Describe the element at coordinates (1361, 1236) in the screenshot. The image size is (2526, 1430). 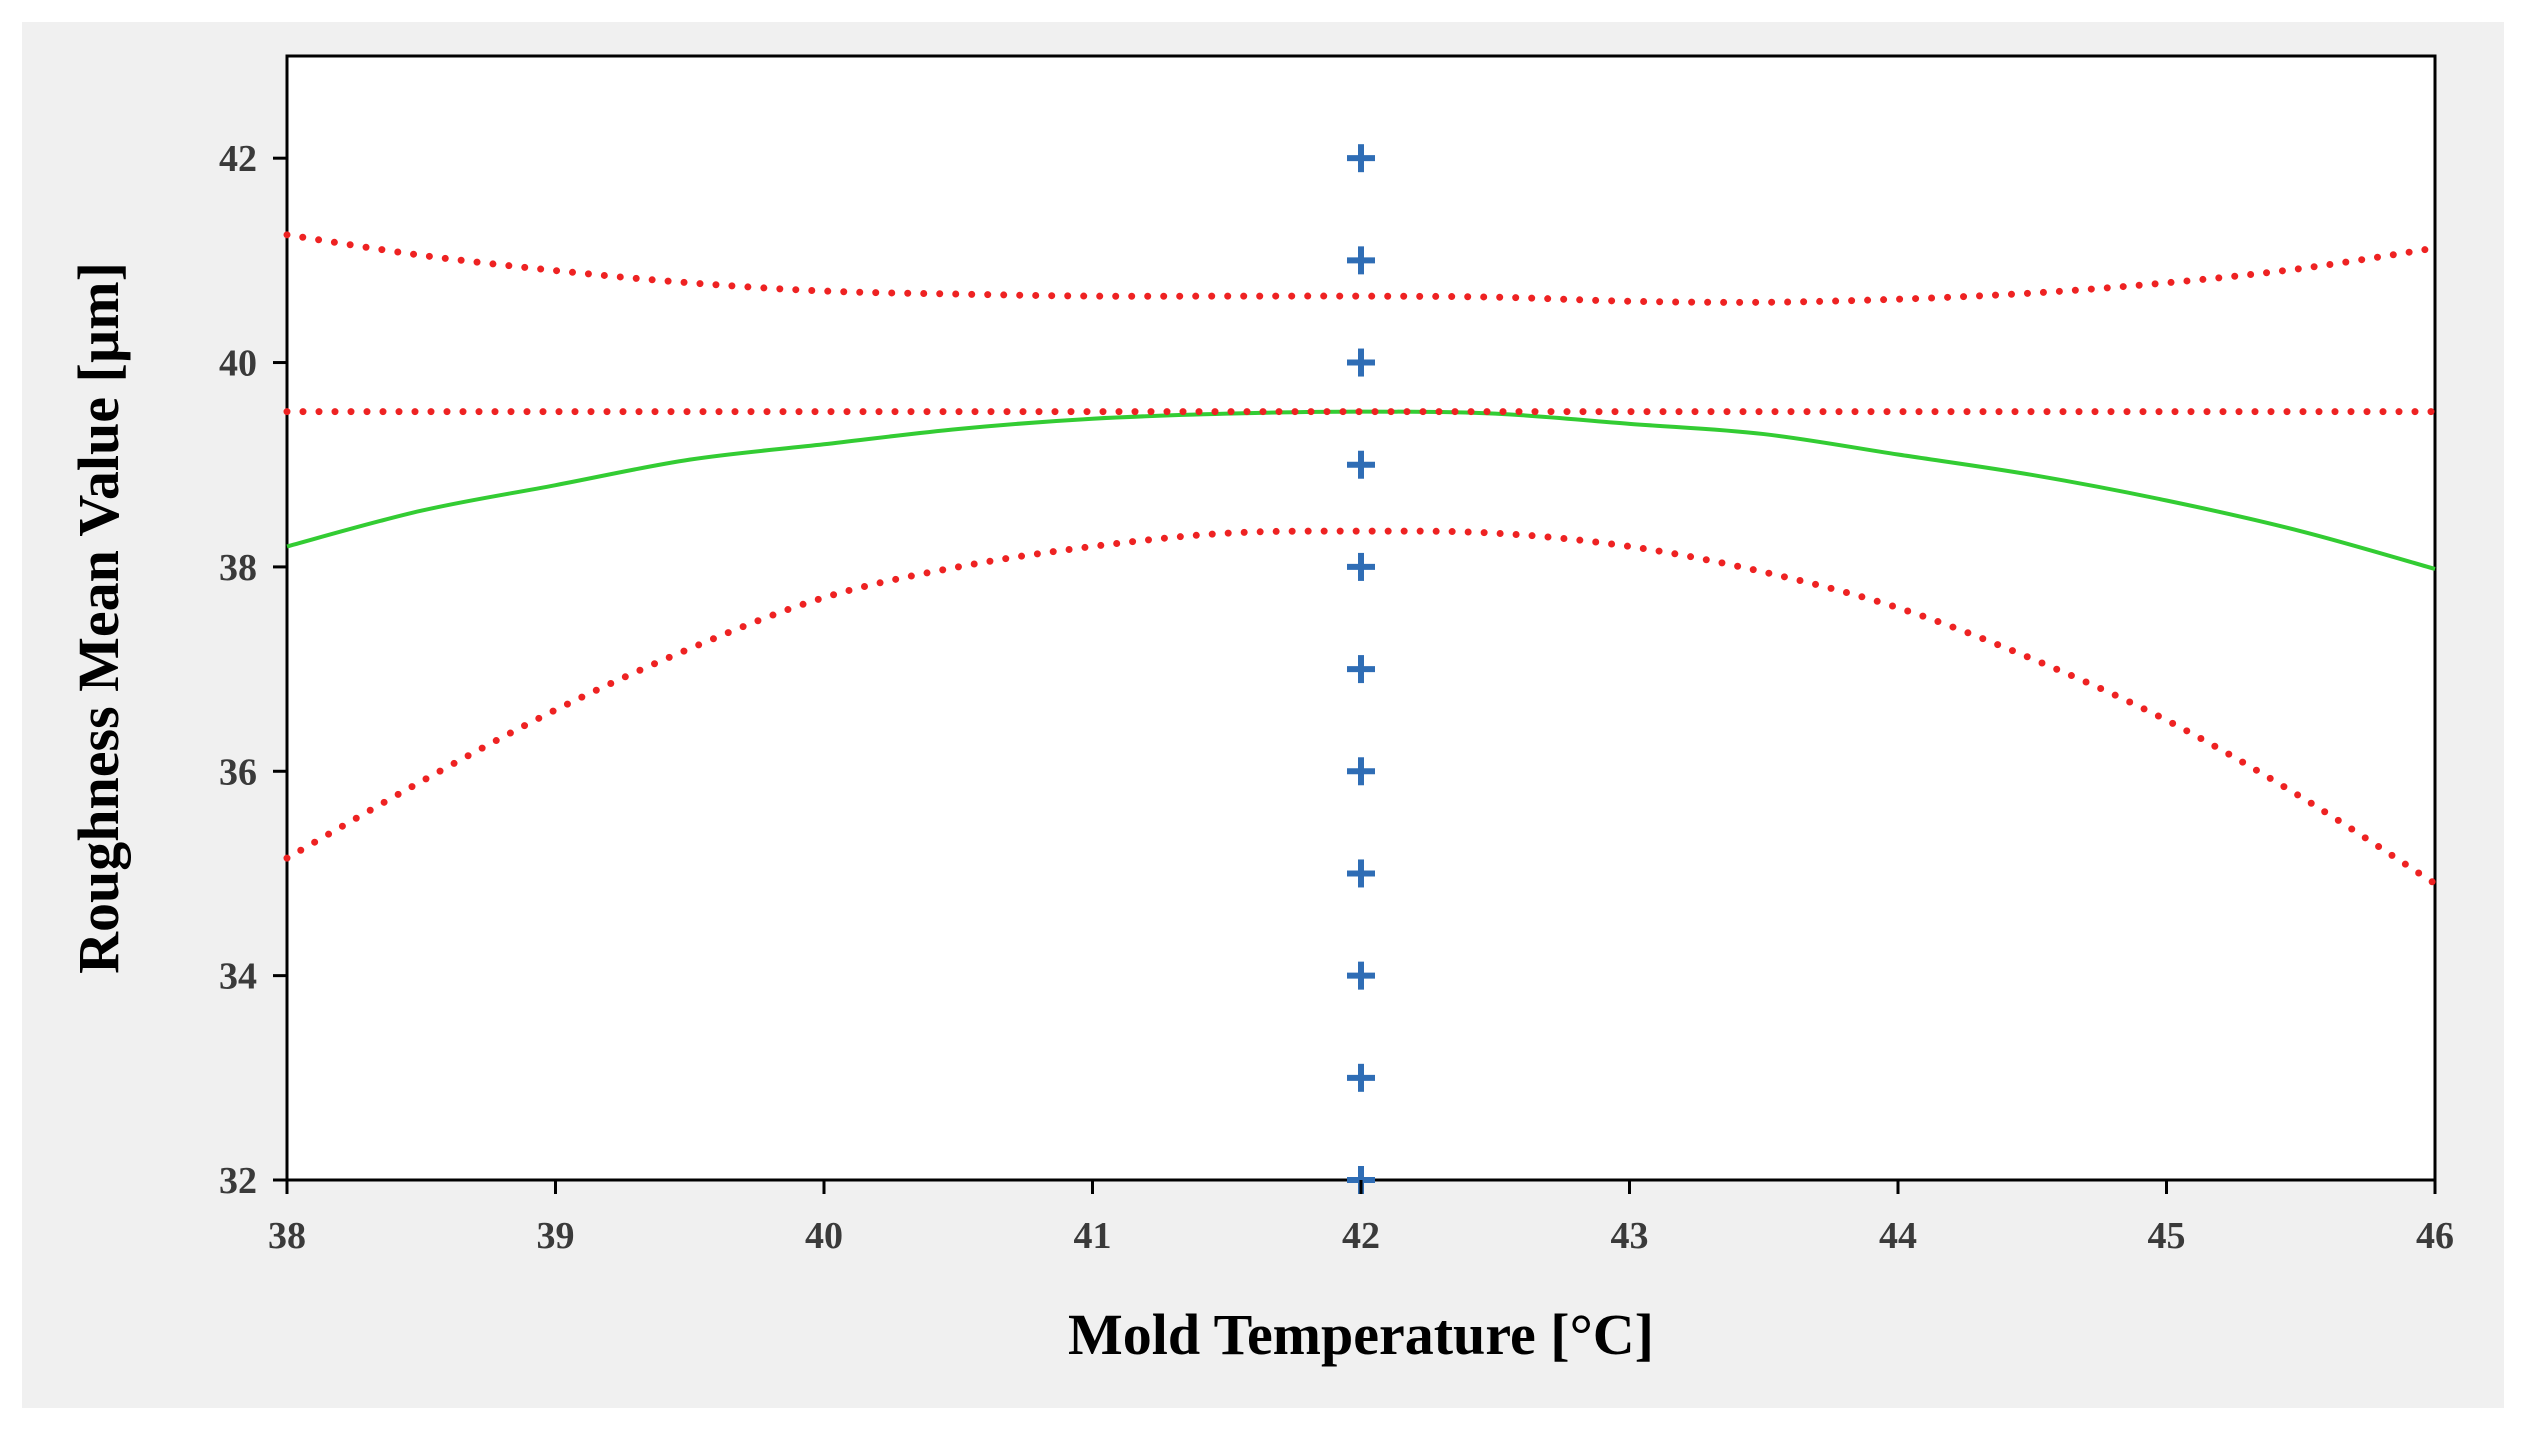
I see `x-tick-label-4: 42` at that location.